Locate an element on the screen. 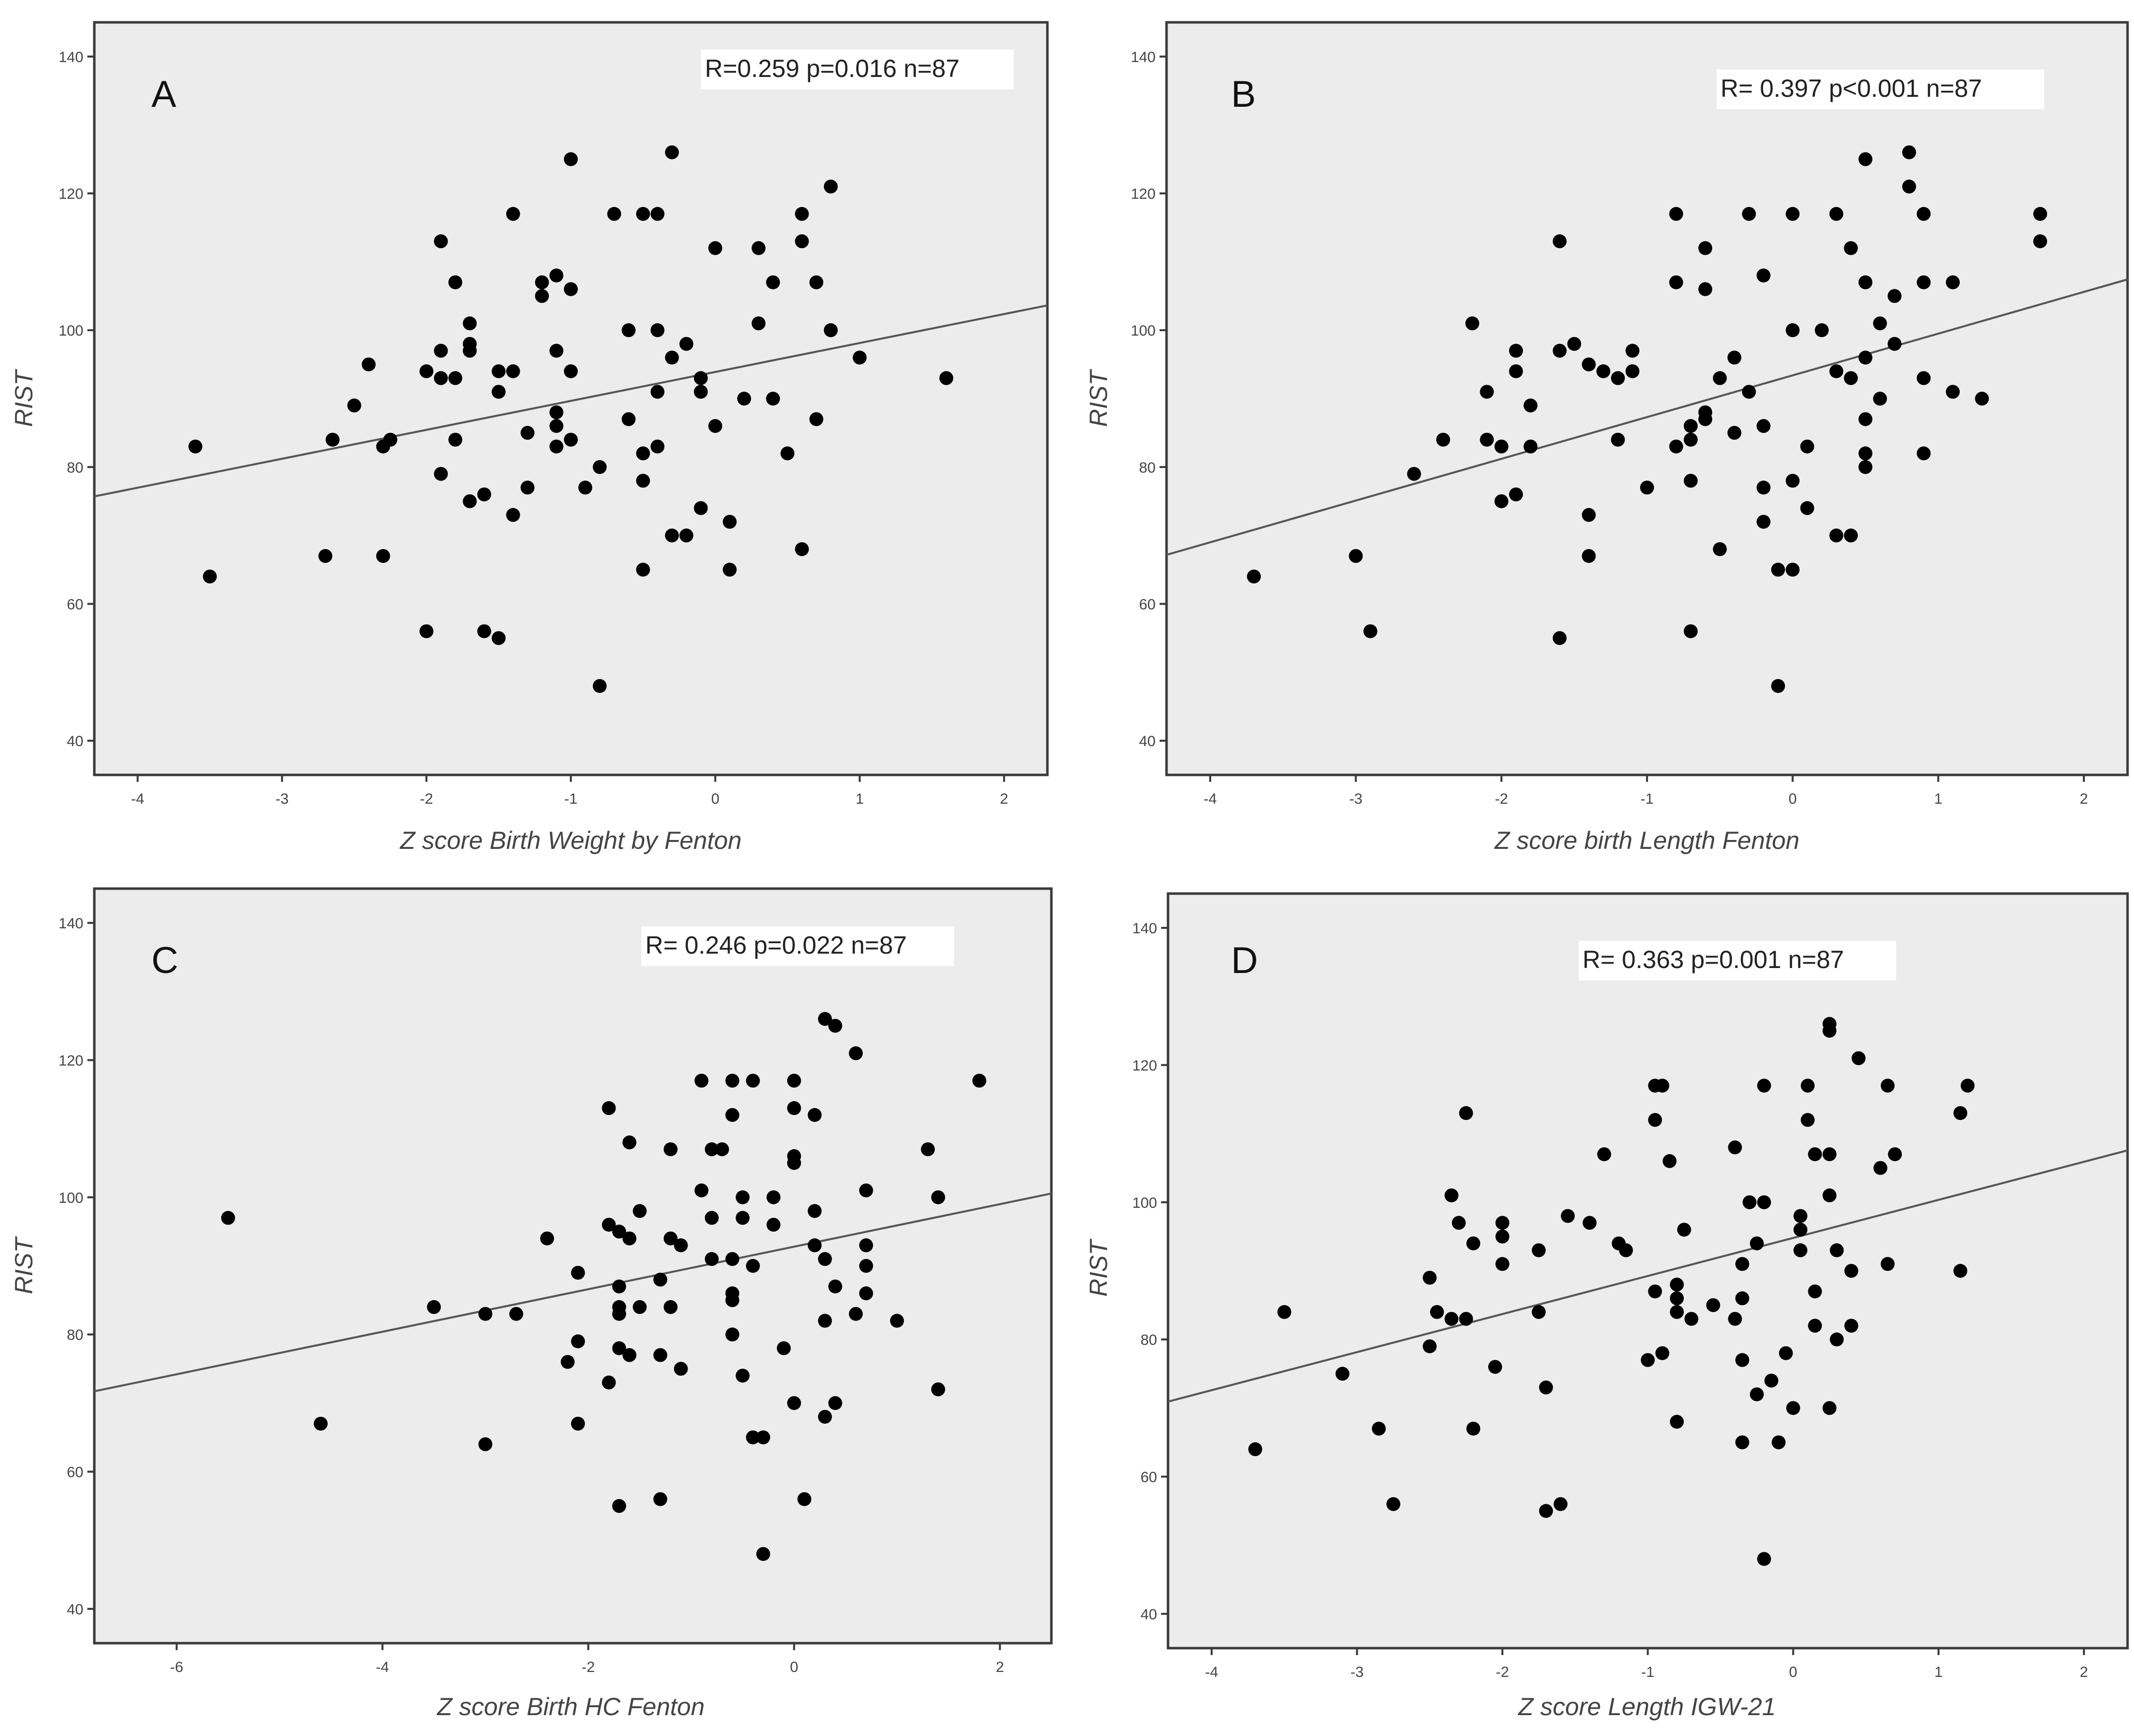 This screenshot has width=2134, height=1736. panel-label: D is located at coordinates (1245, 960).